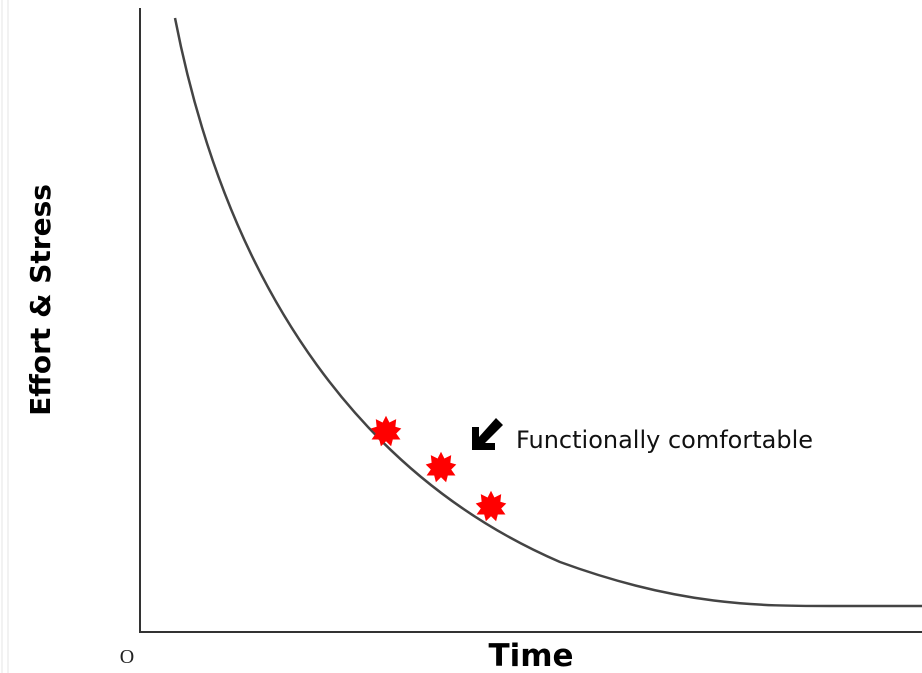 The width and height of the screenshot is (922, 673). Describe the element at coordinates (5, 336) in the screenshot. I see `slide-border` at that location.